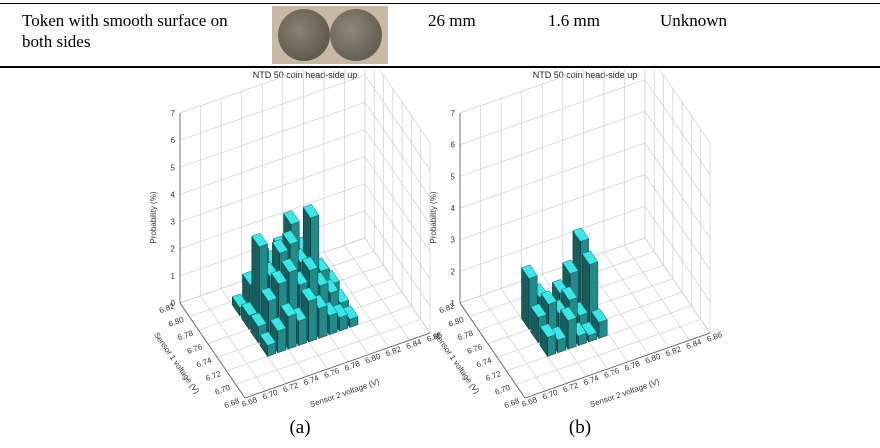 The height and width of the screenshot is (448, 880). What do you see at coordinates (694, 20) in the screenshot?
I see `material: Unknown` at bounding box center [694, 20].